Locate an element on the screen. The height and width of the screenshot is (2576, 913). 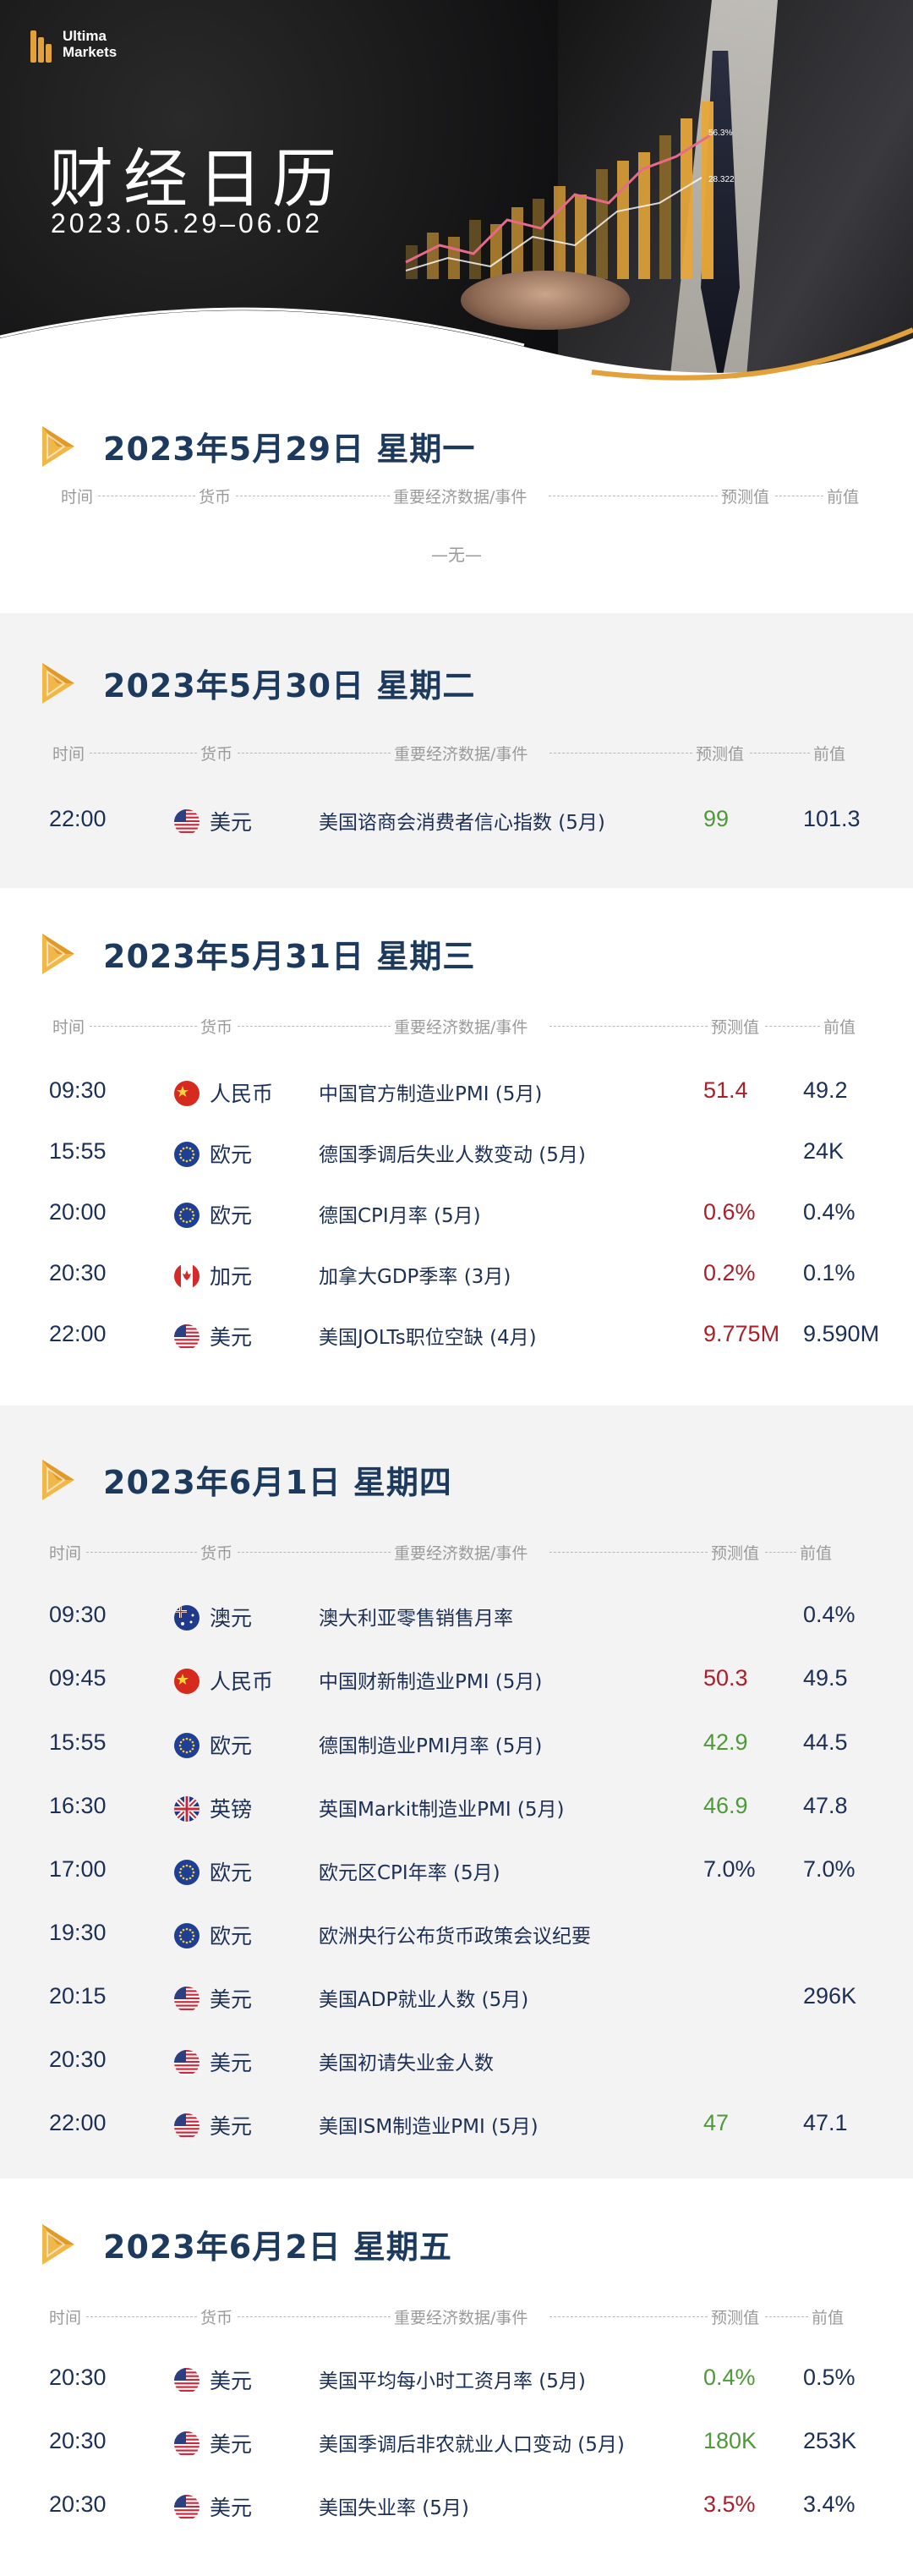
day-header: 2023年5月30日 星期二 is located at coordinates (258, 683).